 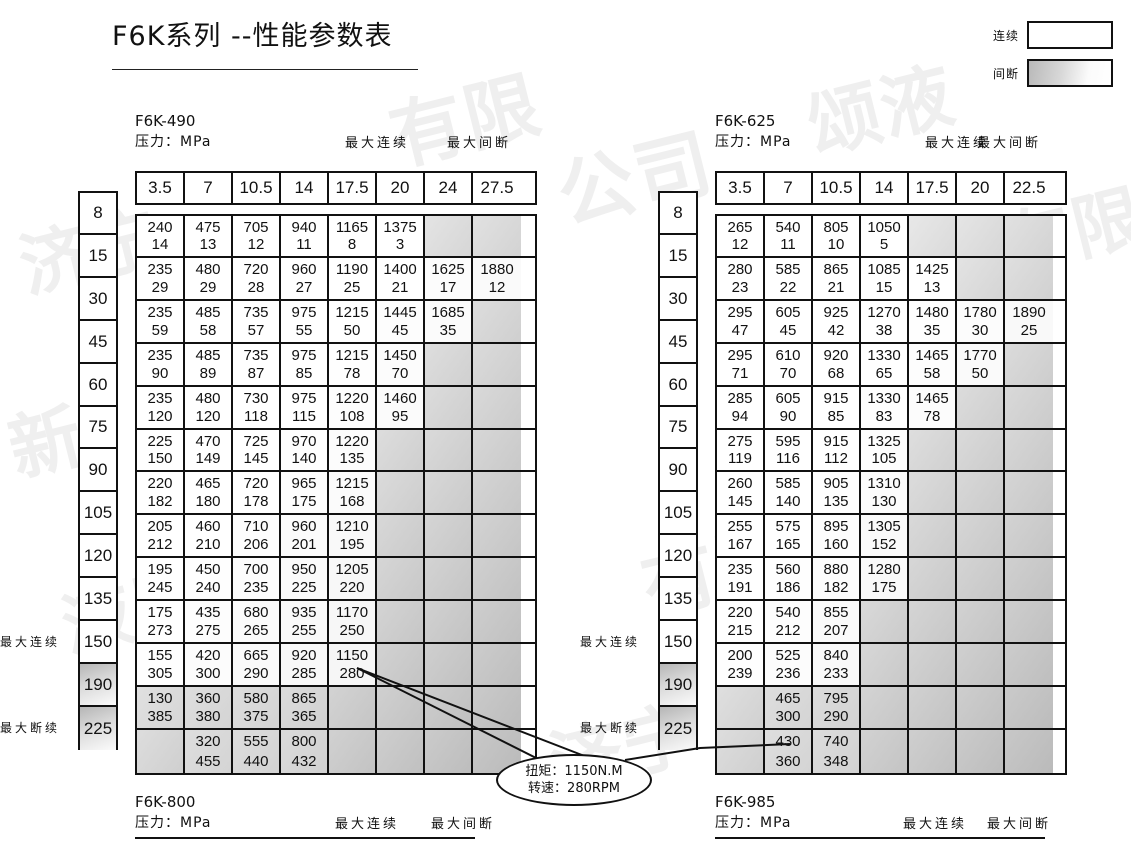 What do you see at coordinates (208, 373) in the screenshot?
I see `cell-speed-value: 89` at bounding box center [208, 373].